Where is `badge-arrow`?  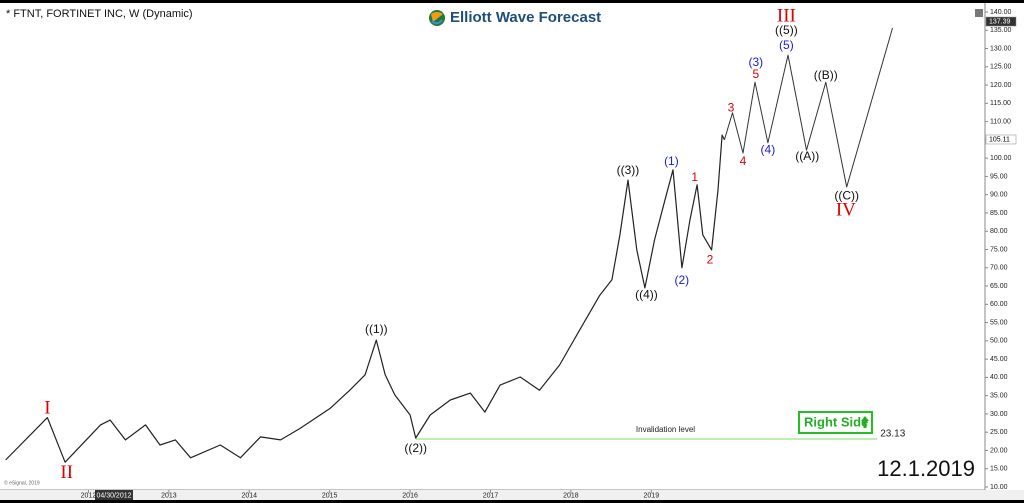
badge-arrow is located at coordinates (865, 422).